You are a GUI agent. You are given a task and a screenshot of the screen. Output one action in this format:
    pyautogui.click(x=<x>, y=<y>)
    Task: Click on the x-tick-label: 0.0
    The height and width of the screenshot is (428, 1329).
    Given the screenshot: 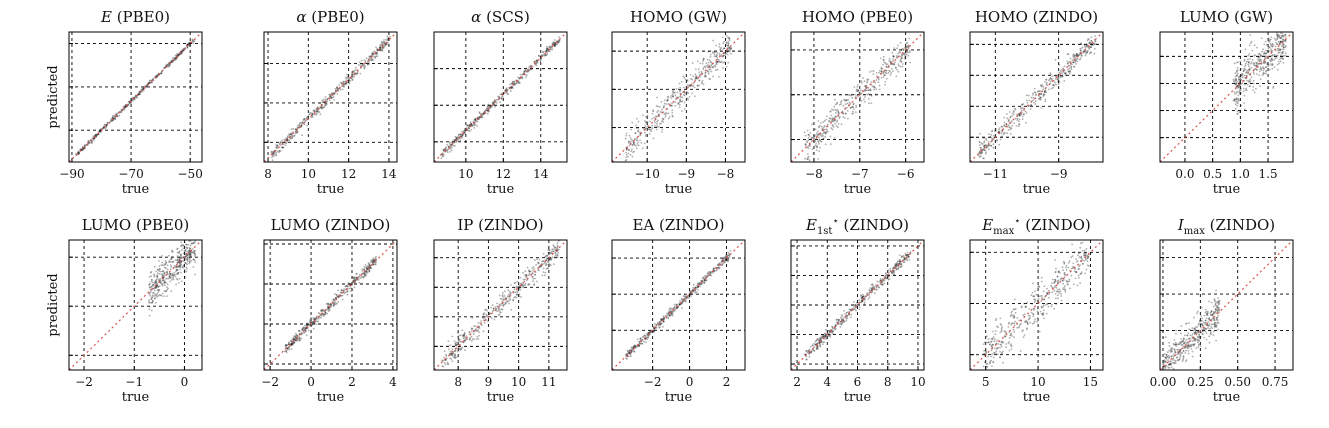 What is the action you would take?
    pyautogui.click(x=1184, y=174)
    